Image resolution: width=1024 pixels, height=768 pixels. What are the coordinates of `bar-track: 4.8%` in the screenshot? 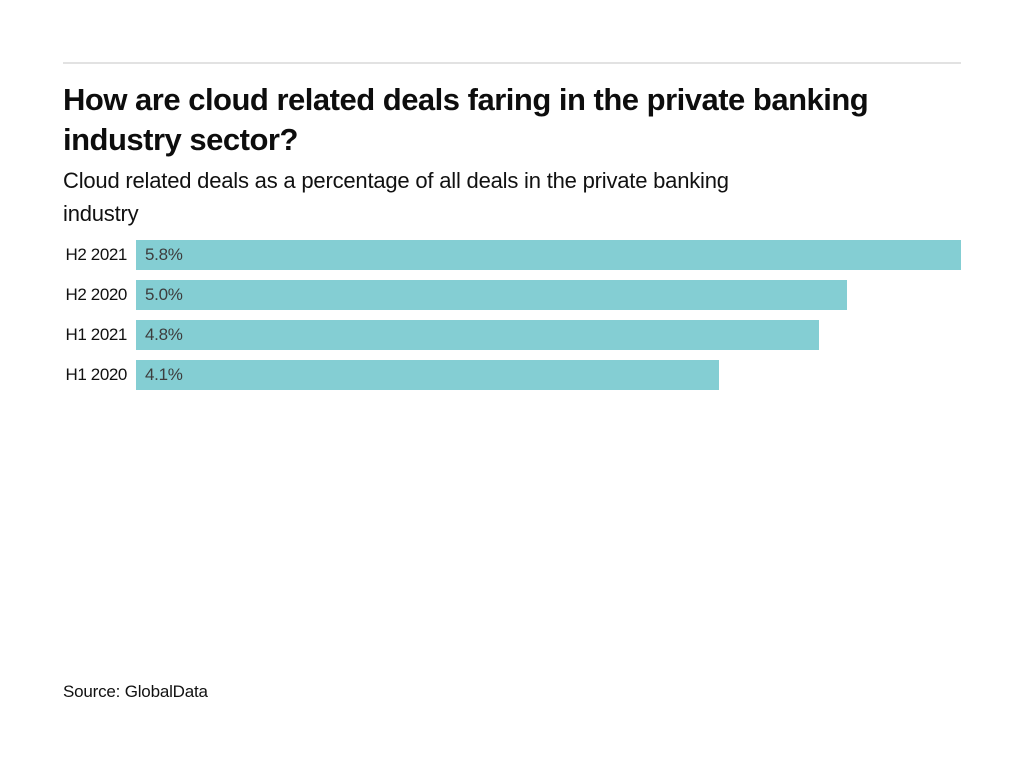 It's located at (548, 335).